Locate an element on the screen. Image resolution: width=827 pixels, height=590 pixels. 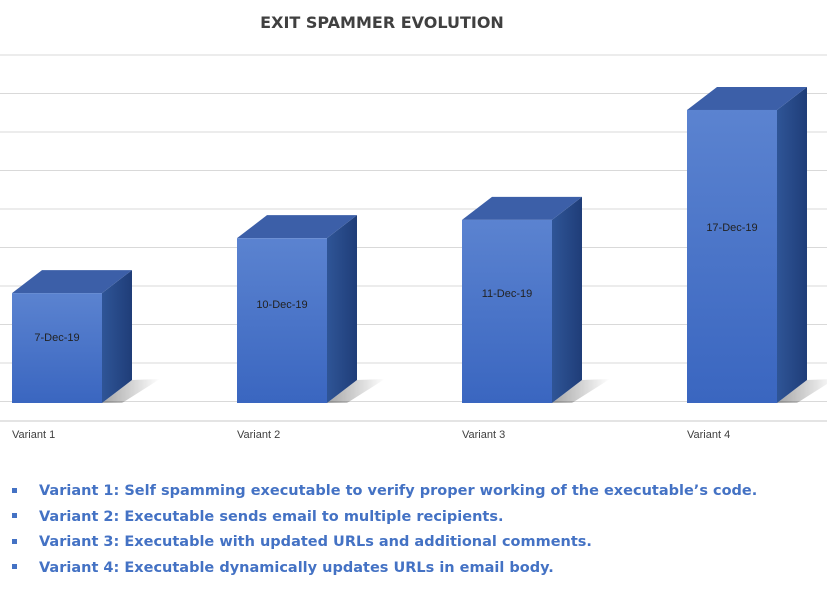
bar-data-label: 7-Dec-19 is located at coordinates (56, 338).